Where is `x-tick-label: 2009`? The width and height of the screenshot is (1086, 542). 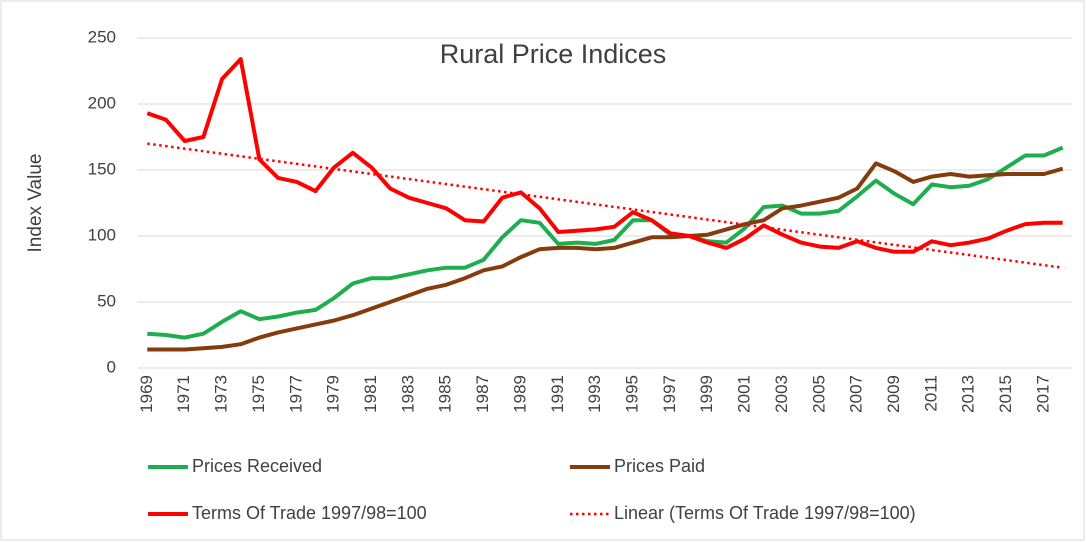
x-tick-label: 2009 is located at coordinates (893, 394).